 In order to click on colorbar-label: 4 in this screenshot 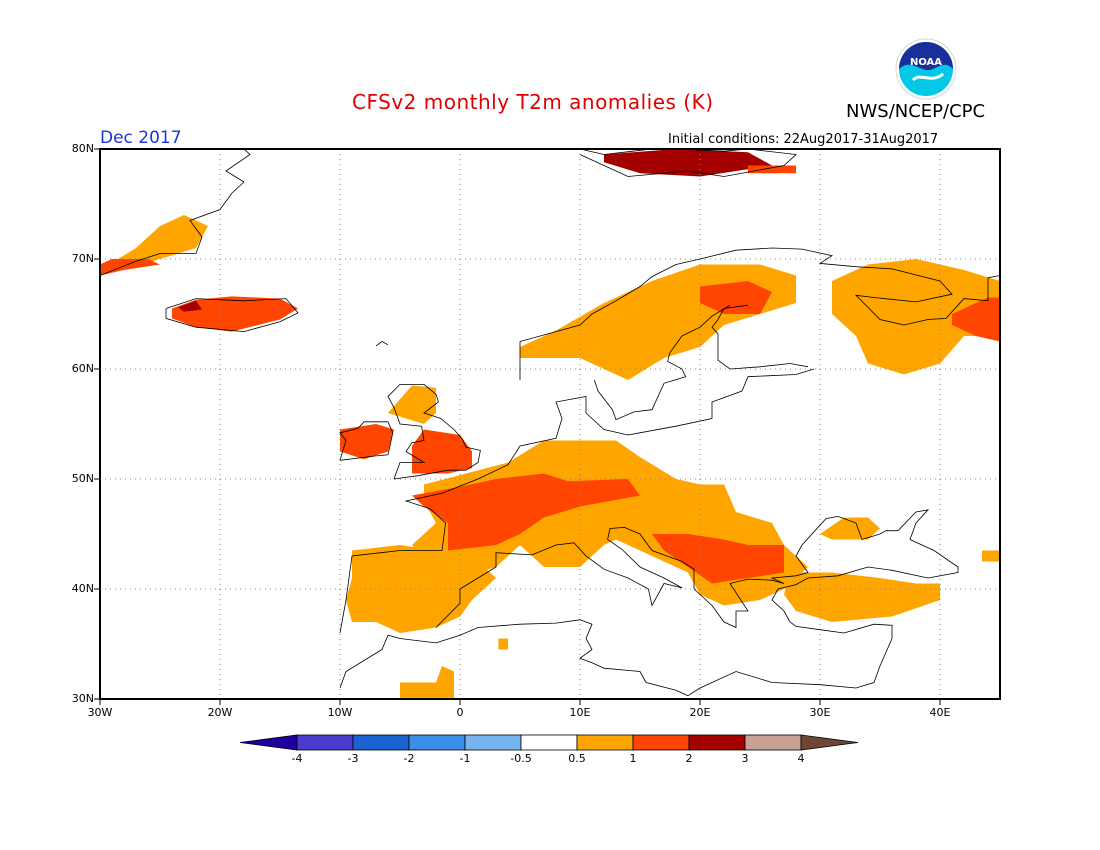, I will do `click(801, 758)`.